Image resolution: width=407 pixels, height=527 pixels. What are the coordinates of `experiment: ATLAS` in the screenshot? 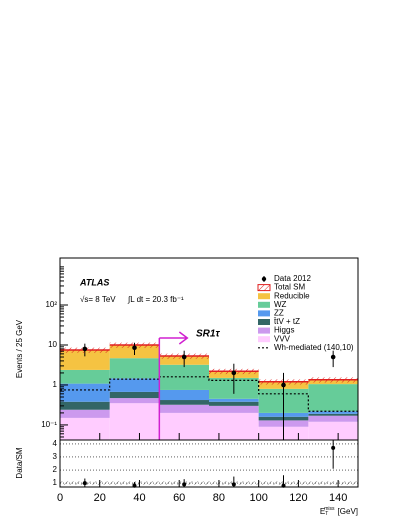 It's located at (94, 282).